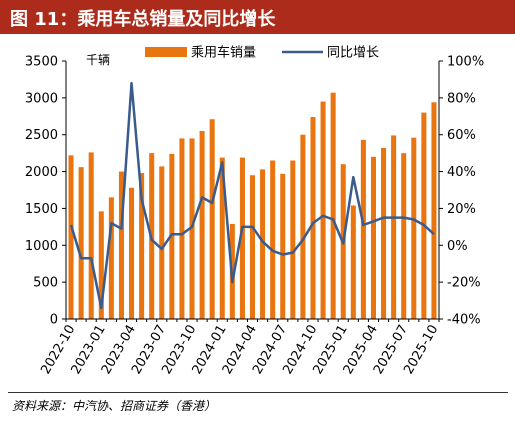 Image resolution: width=515 pixels, height=421 pixels. I want to click on left-tick-label: 3000, so click(41, 98).